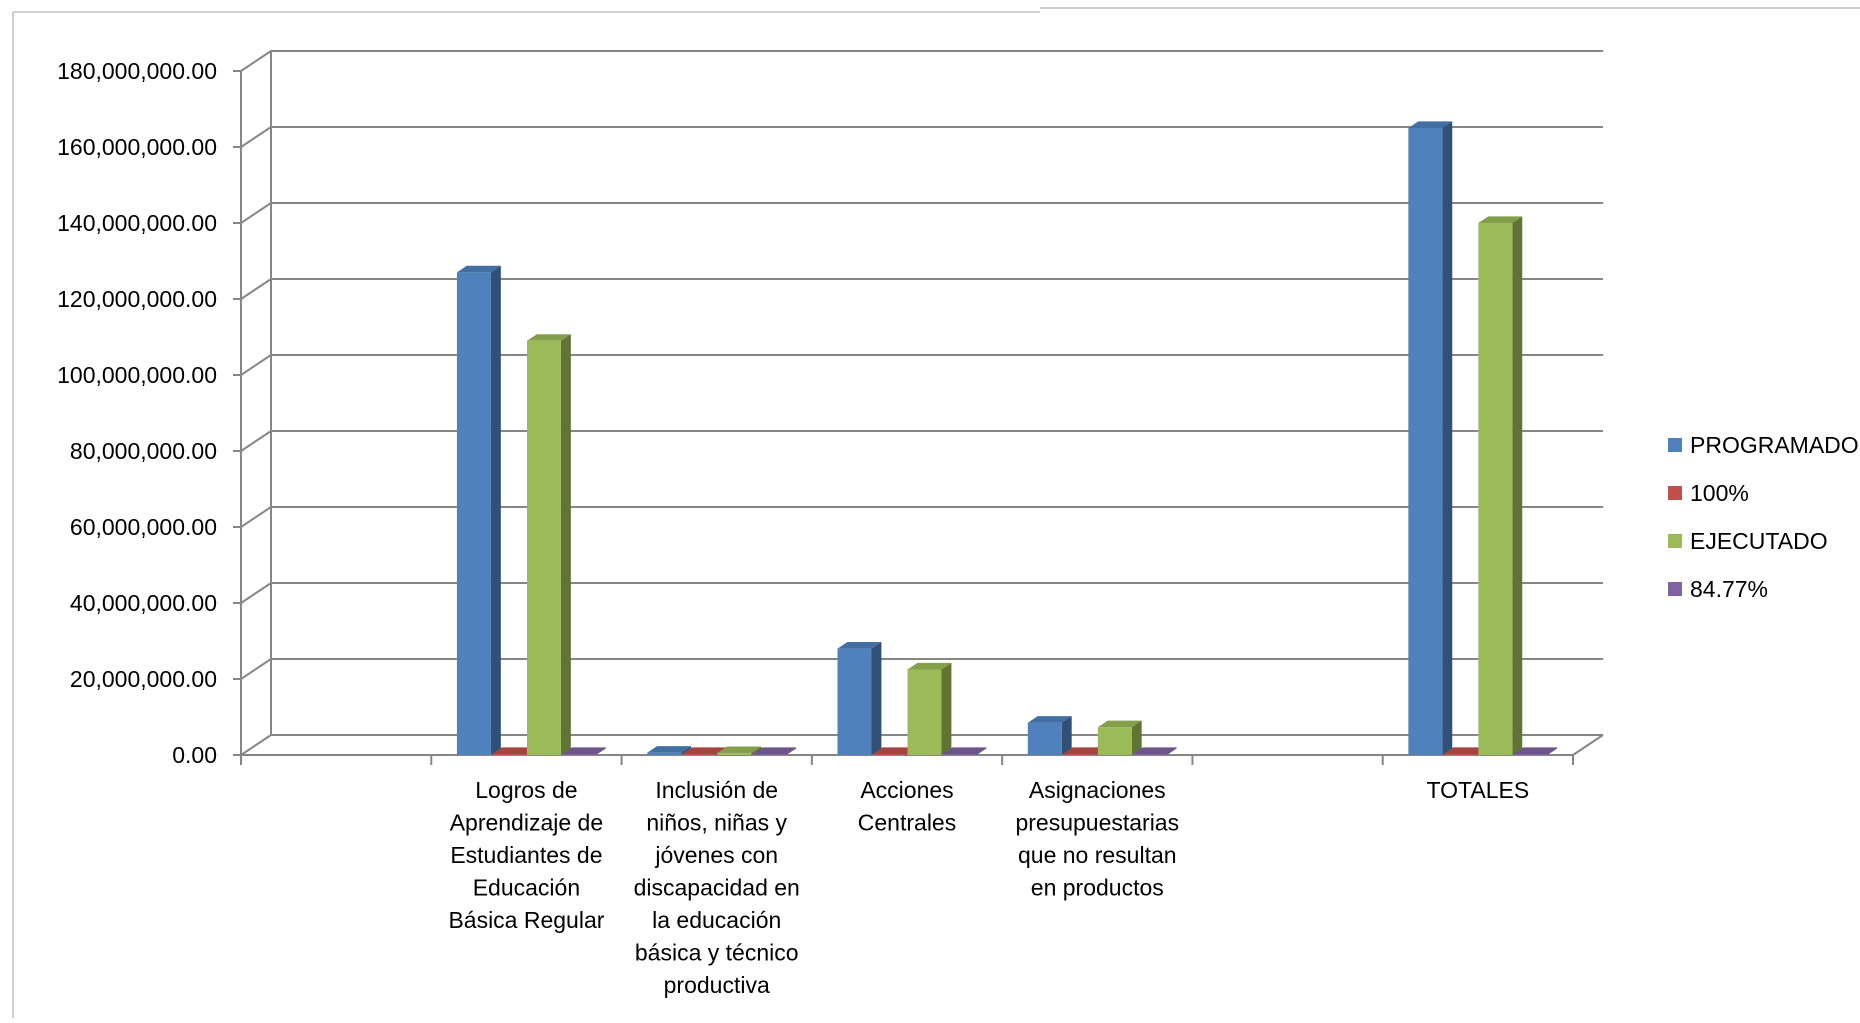 This screenshot has height=1023, width=1860. Describe the element at coordinates (906, 790) in the screenshot. I see `x-category-label-line: Acciones` at that location.